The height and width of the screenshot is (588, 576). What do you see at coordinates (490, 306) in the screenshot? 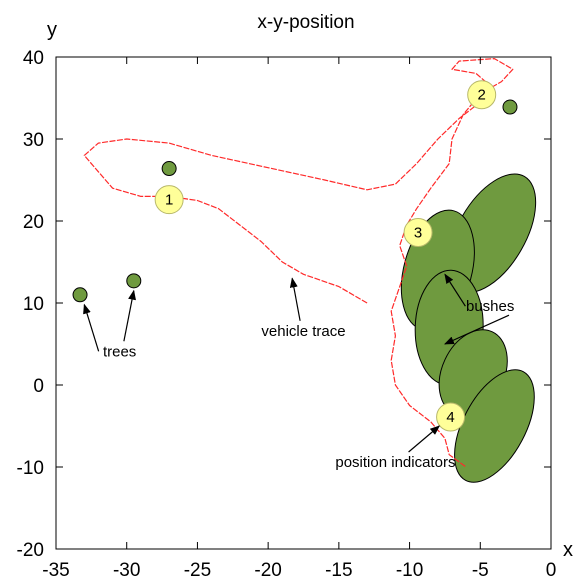
I see `annotation-label: bushes` at bounding box center [490, 306].